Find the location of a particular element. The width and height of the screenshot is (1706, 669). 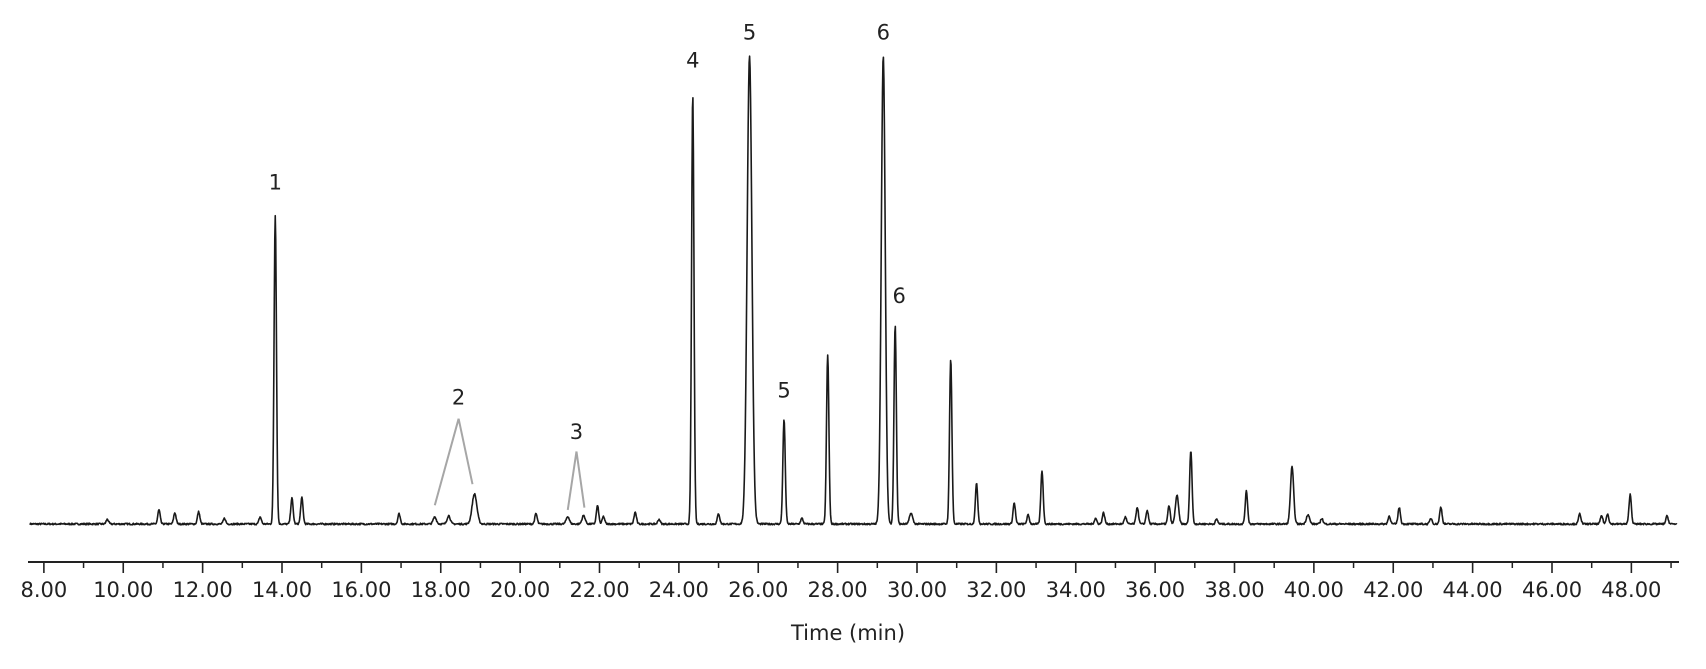

x-tick-label-11: 30.00 is located at coordinates (917, 590).